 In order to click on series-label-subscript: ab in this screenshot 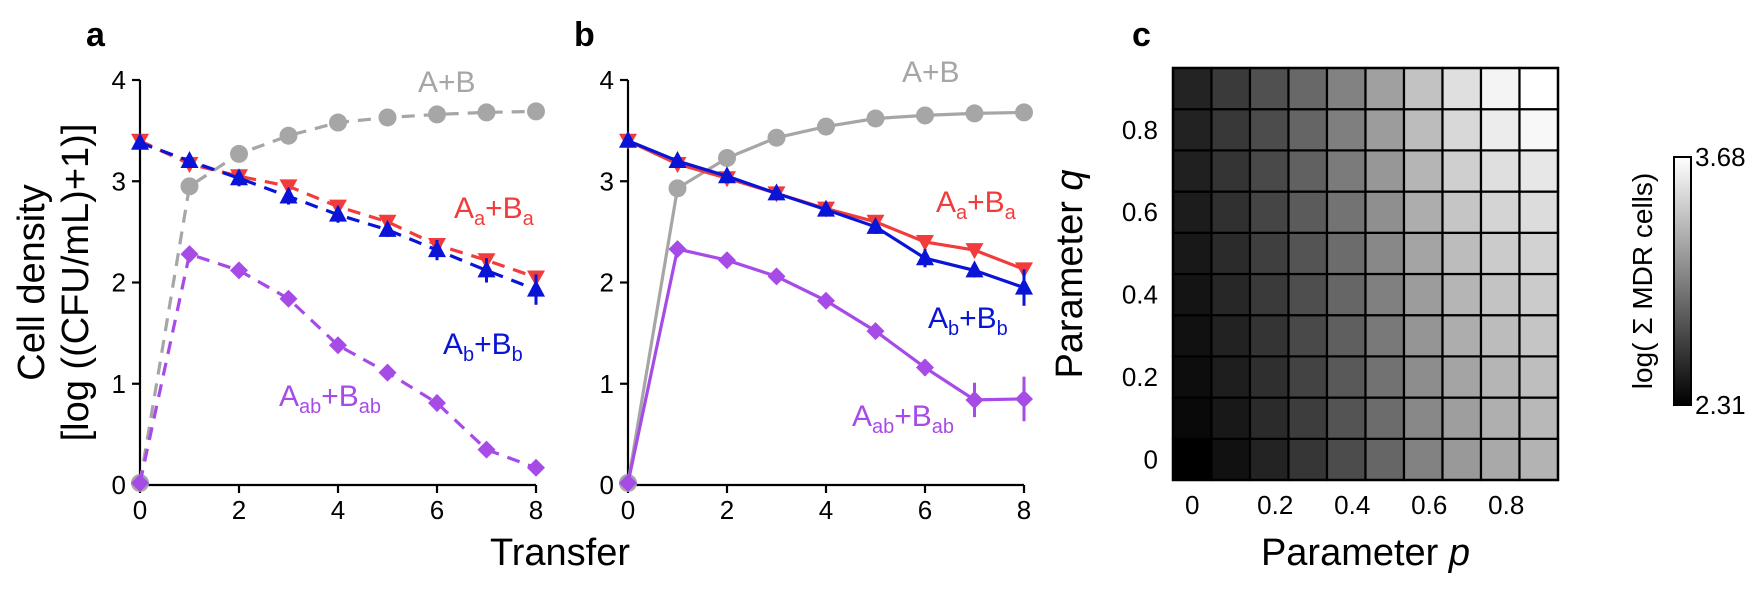, I will do `click(943, 427)`.